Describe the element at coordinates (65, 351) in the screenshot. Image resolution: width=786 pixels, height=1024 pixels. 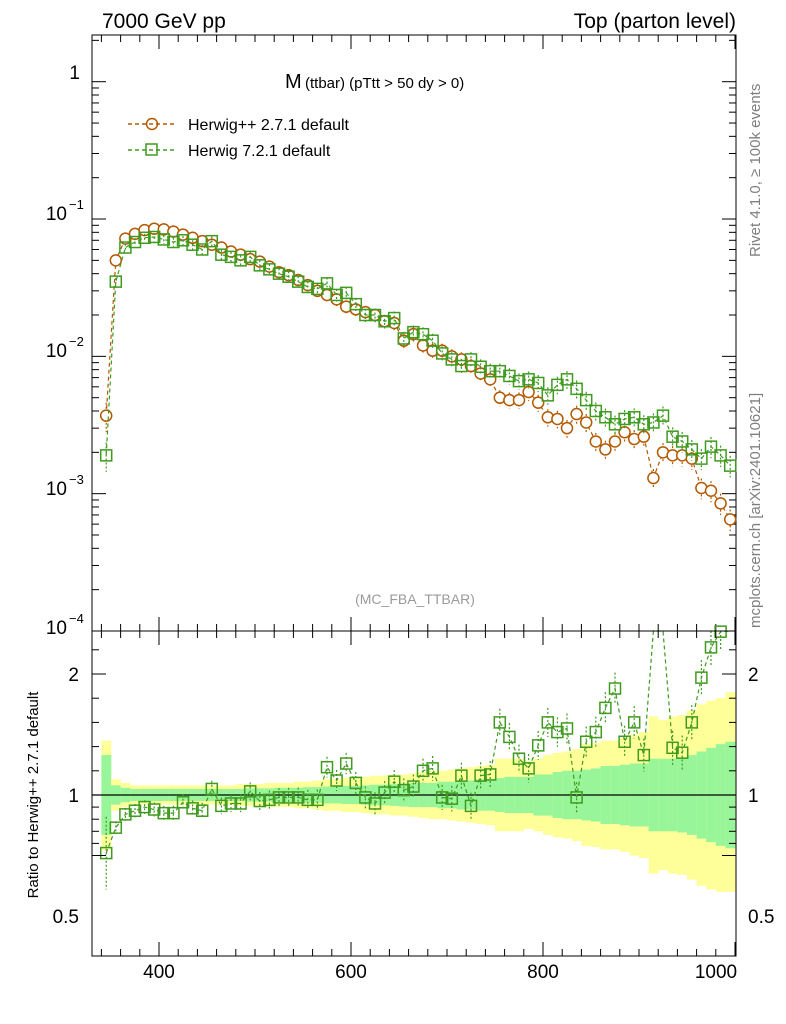
I see `main-y-tick-labels: 1 10 −1 10 −2 10 −3 10 −4` at that location.